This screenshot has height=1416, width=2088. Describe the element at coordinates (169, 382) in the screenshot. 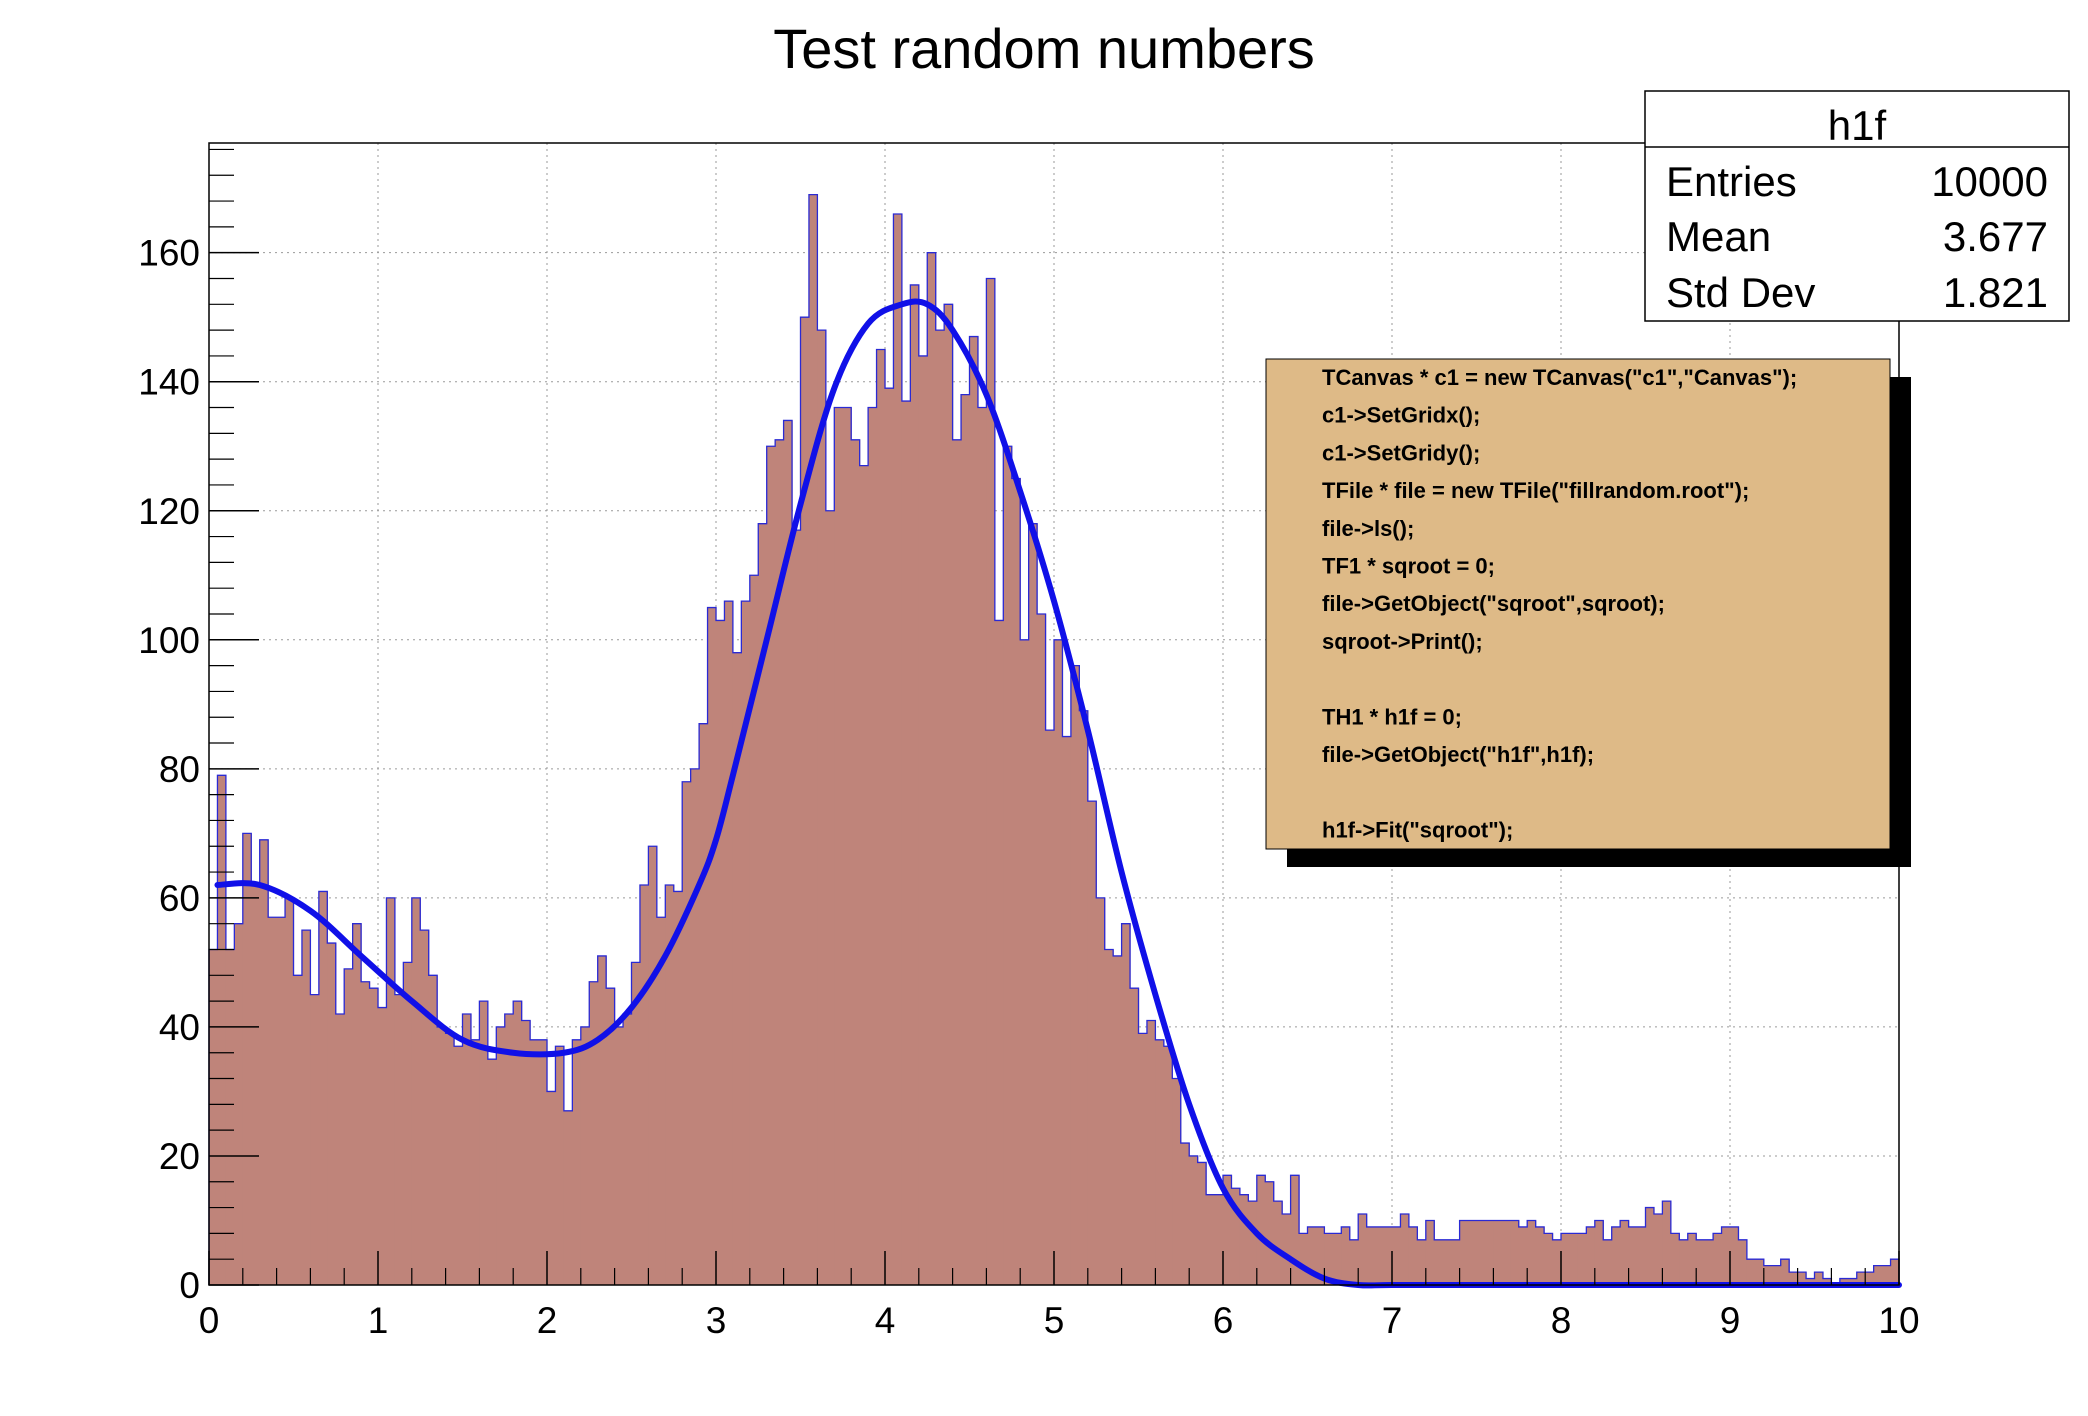

I see `y-tick-label: 140` at that location.